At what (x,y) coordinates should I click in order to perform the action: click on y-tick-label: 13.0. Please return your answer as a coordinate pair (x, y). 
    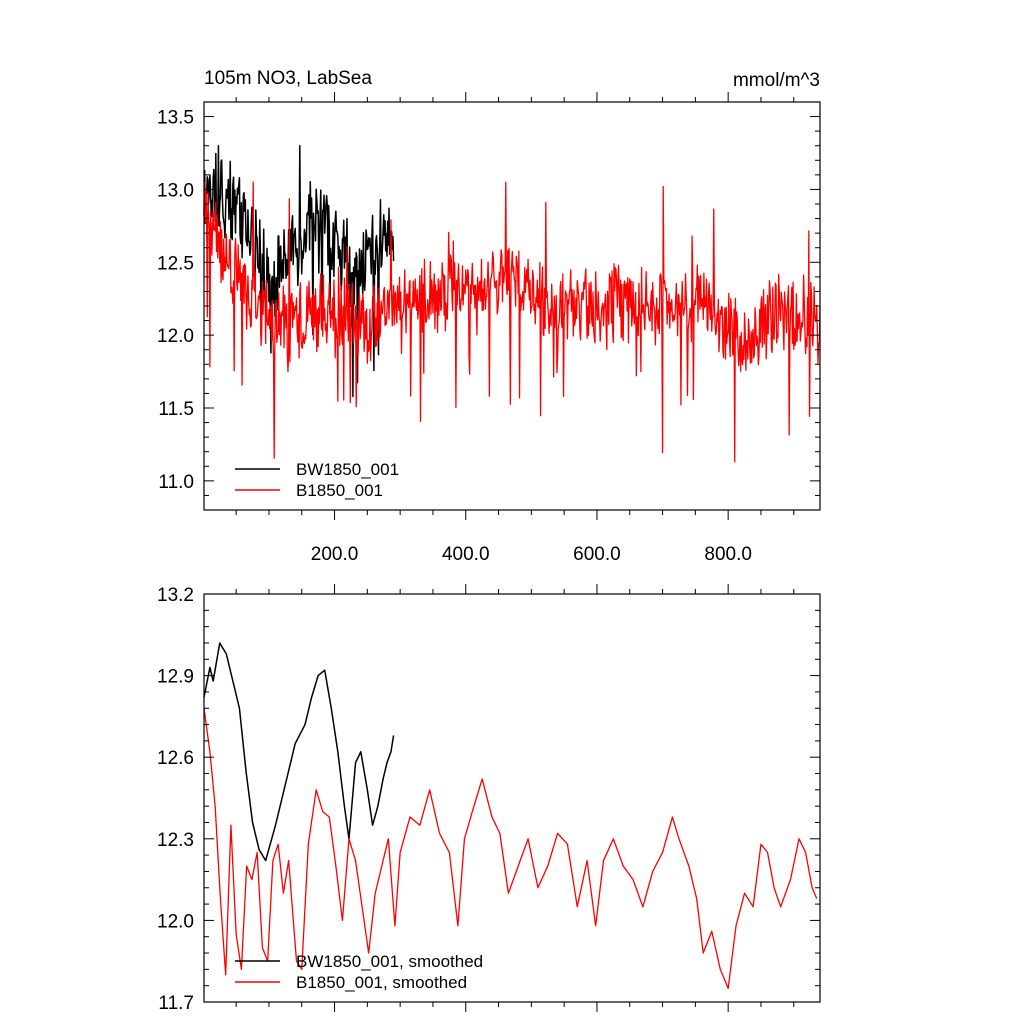
    Looking at the image, I should click on (175, 190).